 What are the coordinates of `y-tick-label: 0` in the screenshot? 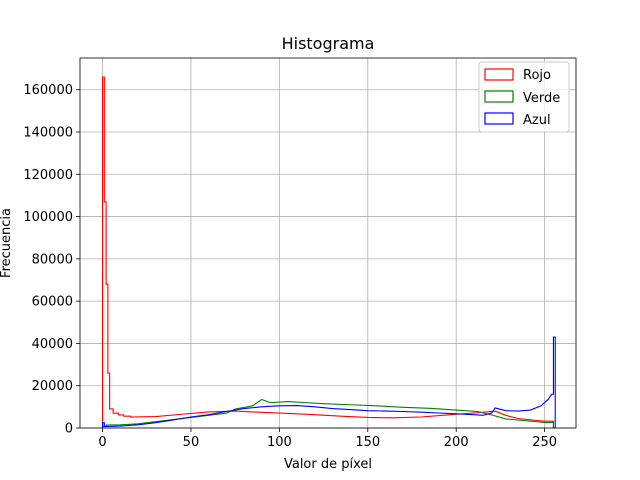 It's located at (69, 429).